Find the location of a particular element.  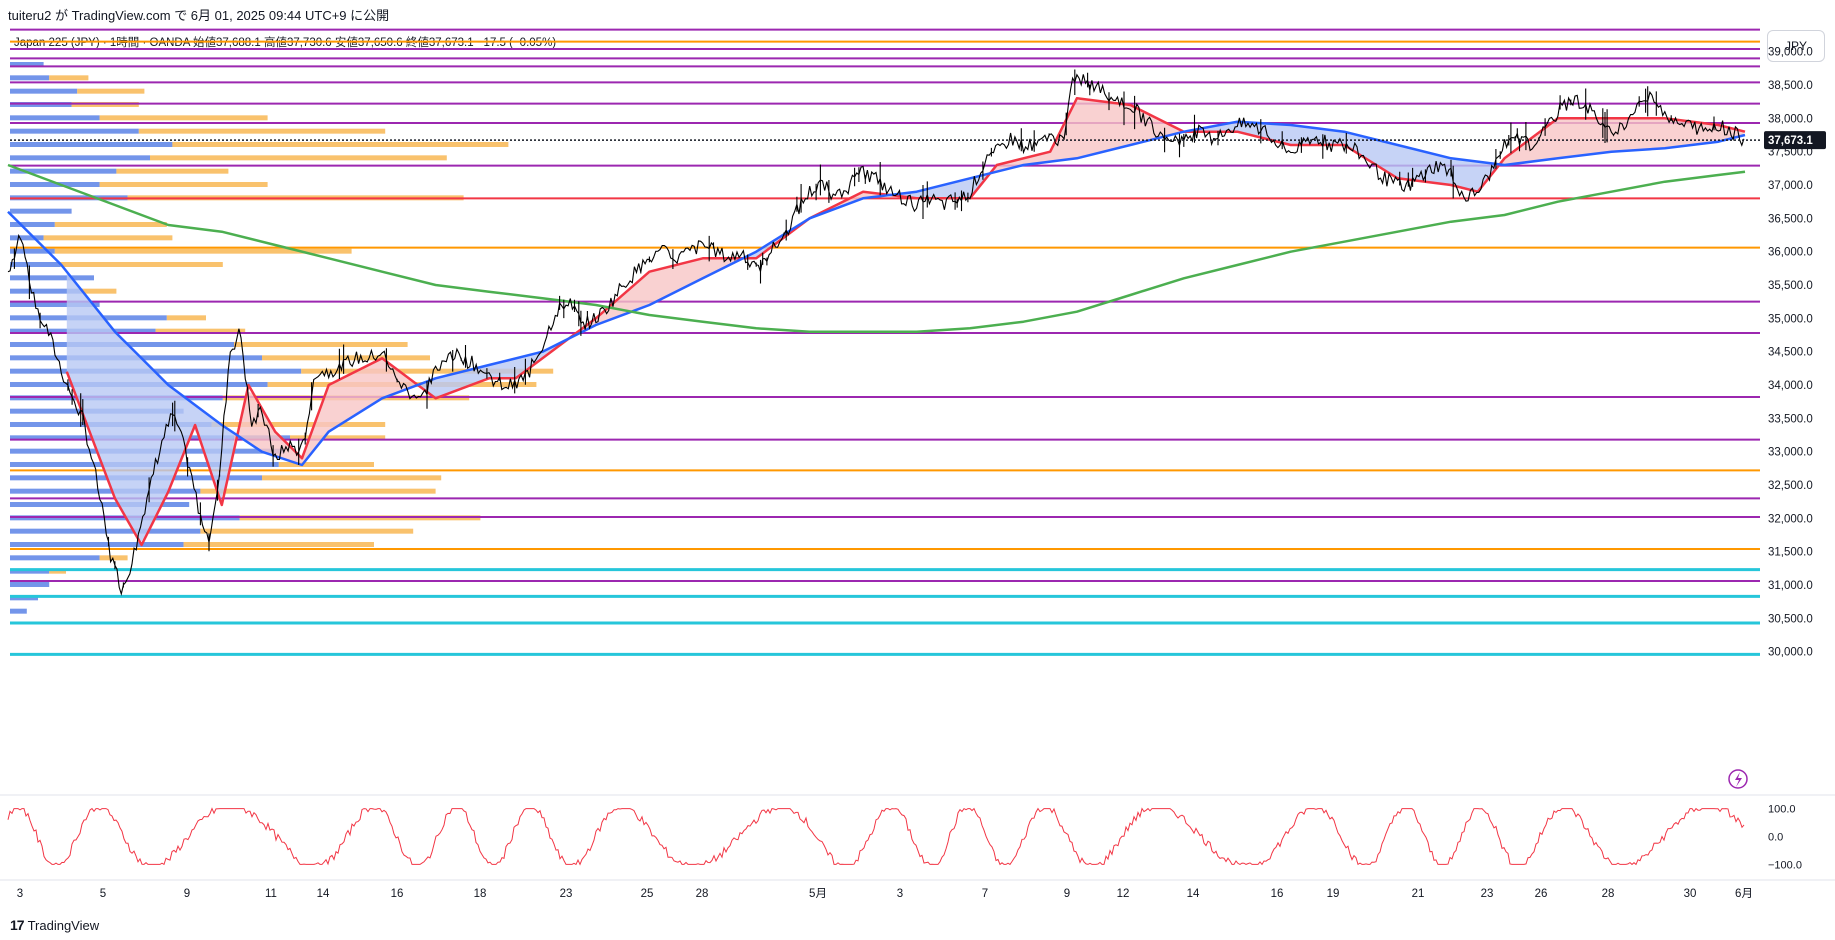

x-tick-label: 30 is located at coordinates (1690, 894).